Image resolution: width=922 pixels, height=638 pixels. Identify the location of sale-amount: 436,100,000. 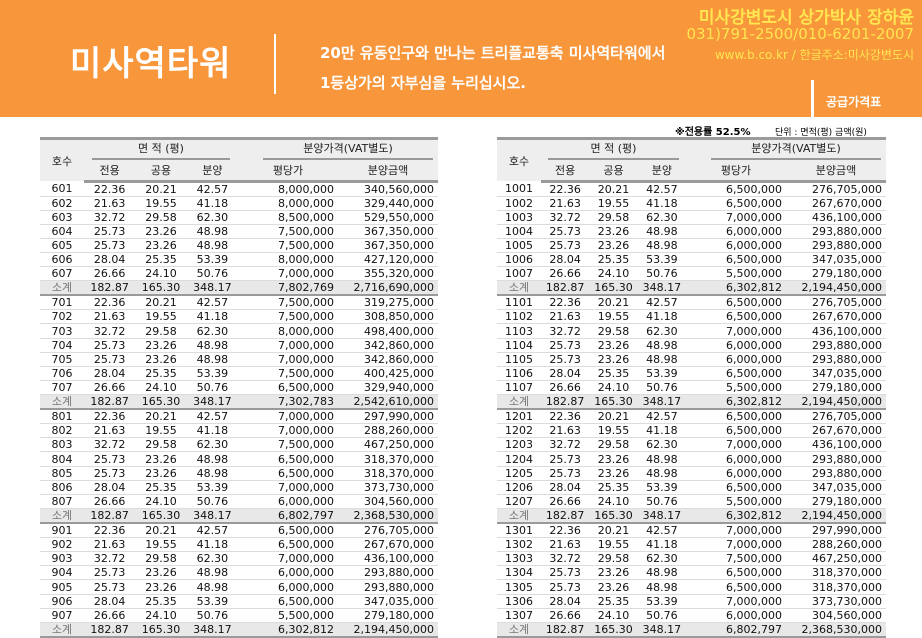
(388, 559).